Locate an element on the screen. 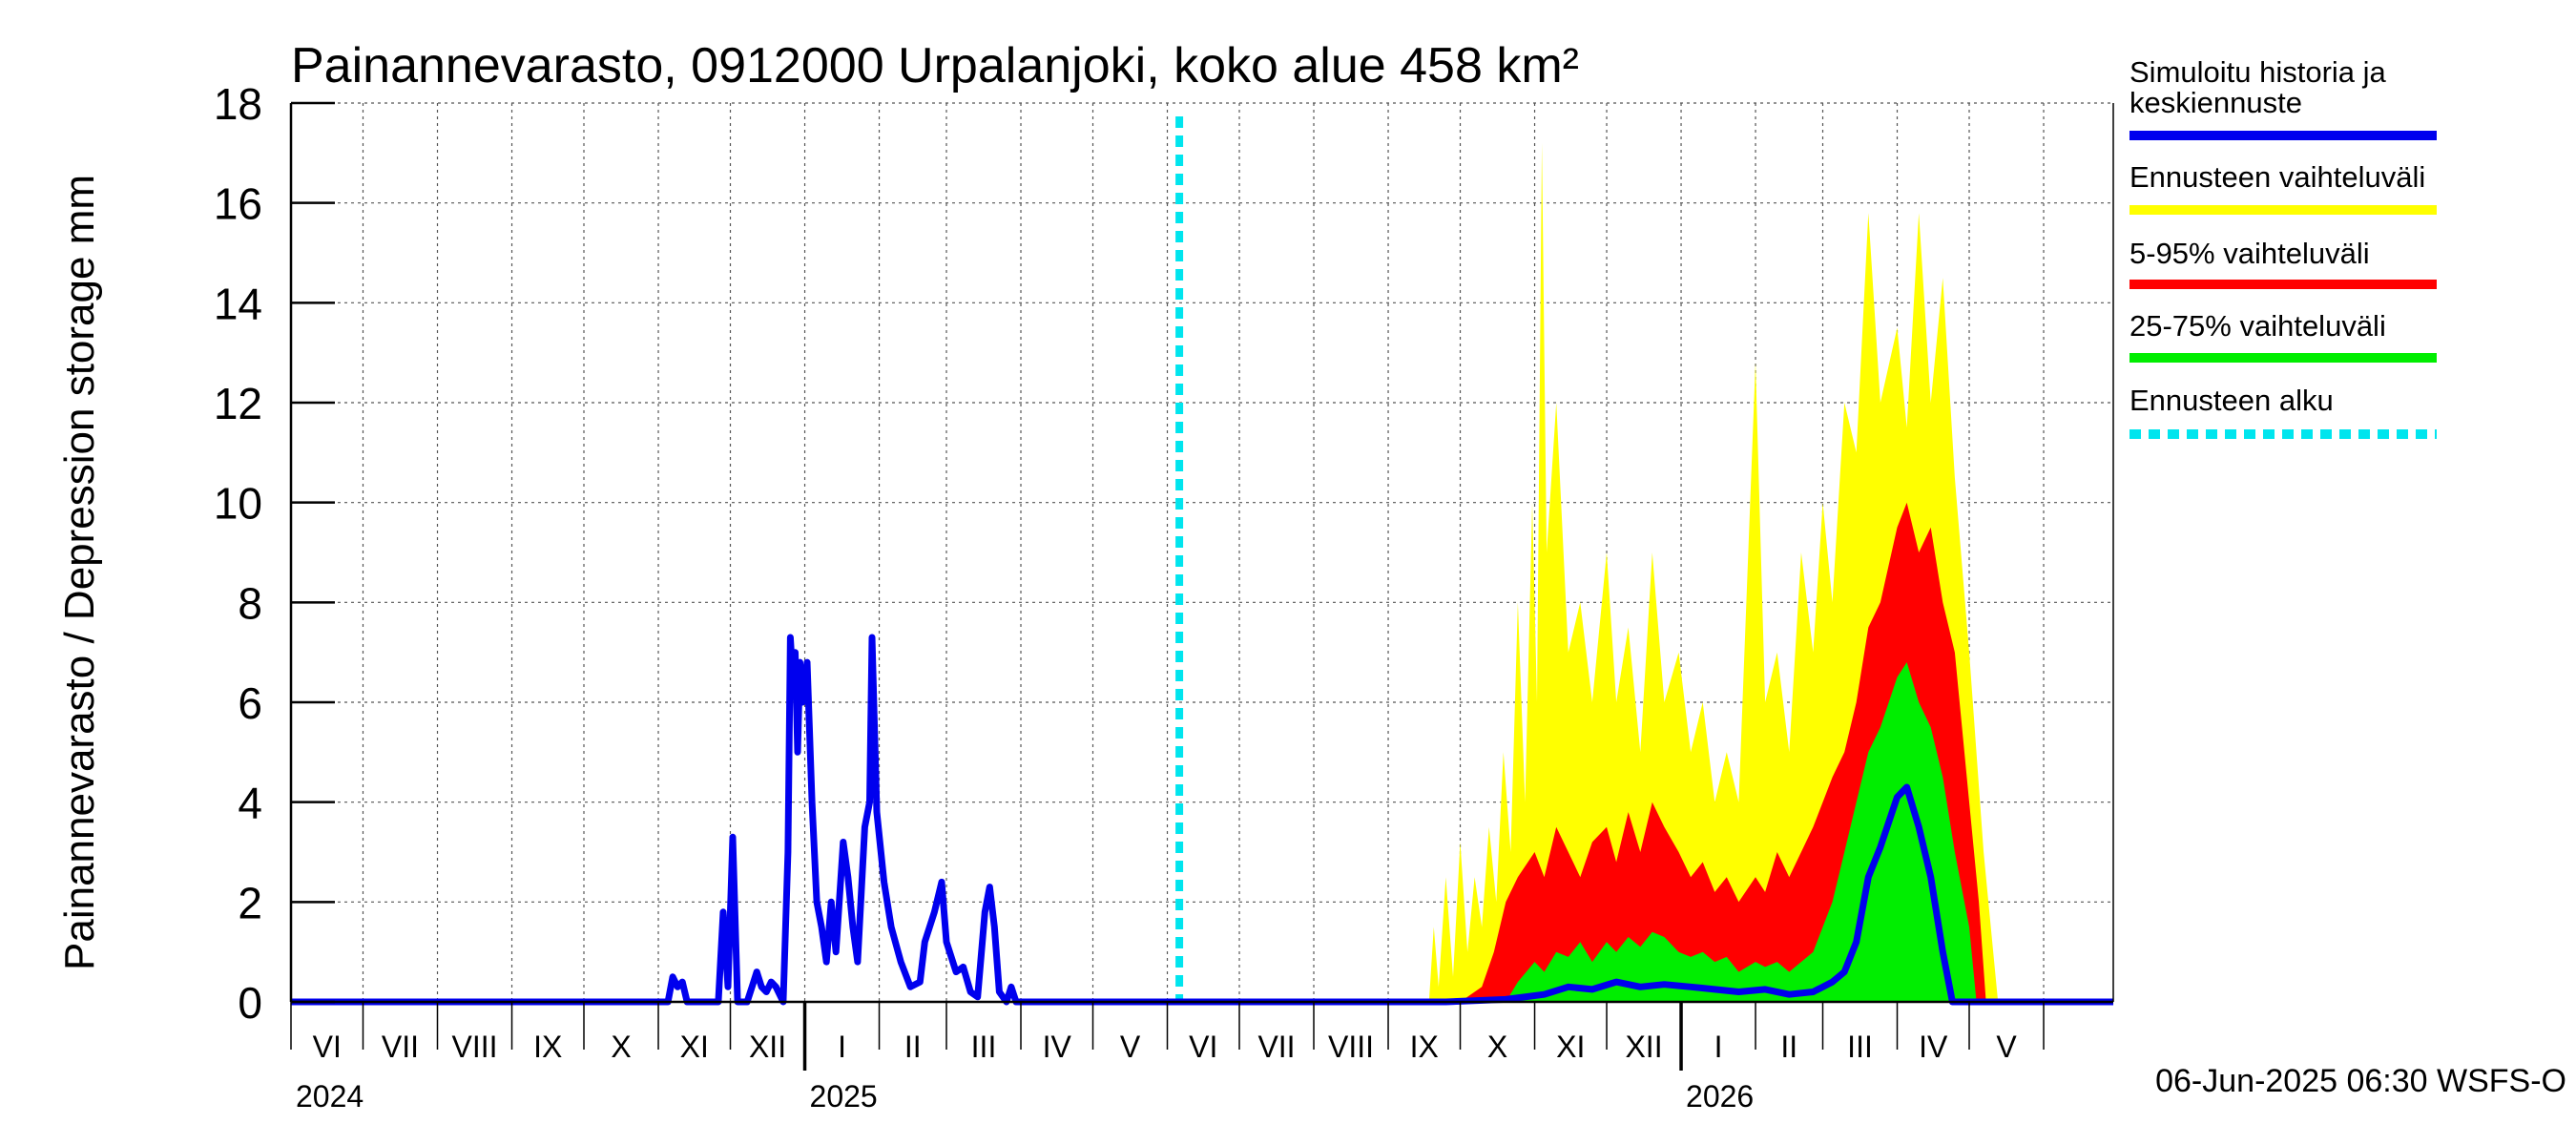  y-axis-ticks: 0 2 4 6 8 10 12 14 16 18 is located at coordinates (274, 553).